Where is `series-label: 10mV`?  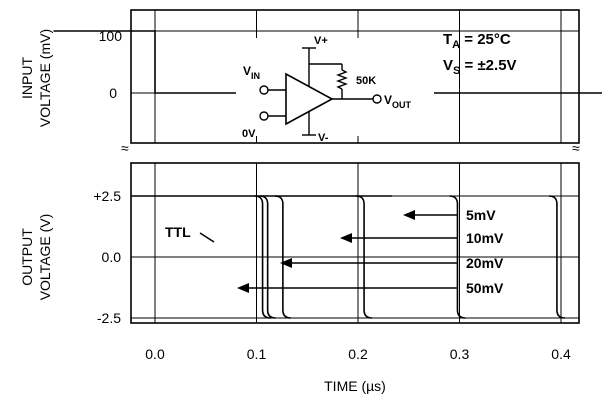 series-label: 10mV is located at coordinates (485, 238).